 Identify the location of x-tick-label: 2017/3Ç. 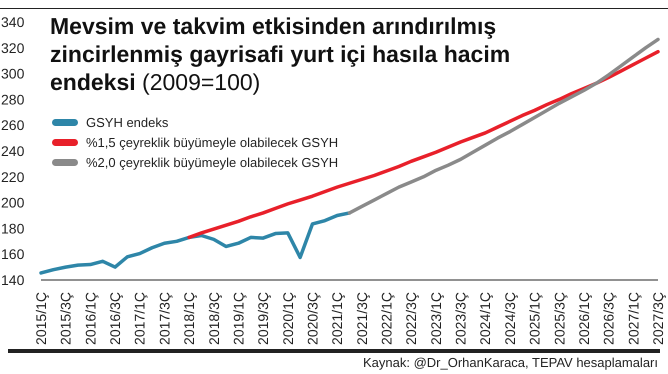
(164, 318).